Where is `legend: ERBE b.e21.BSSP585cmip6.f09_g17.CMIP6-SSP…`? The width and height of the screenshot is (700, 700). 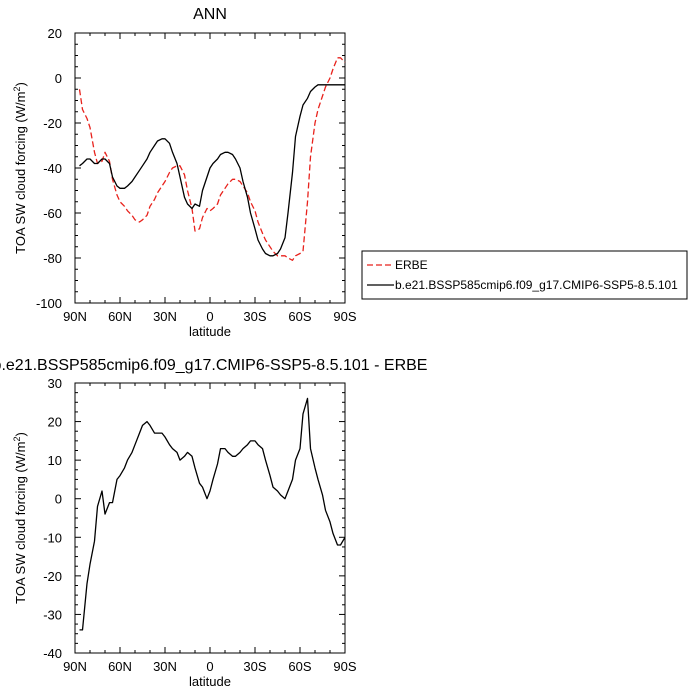
legend: ERBE b.e21.BSSP585cmip6.f09_g17.CMIP6-SSP… is located at coordinates (524, 275).